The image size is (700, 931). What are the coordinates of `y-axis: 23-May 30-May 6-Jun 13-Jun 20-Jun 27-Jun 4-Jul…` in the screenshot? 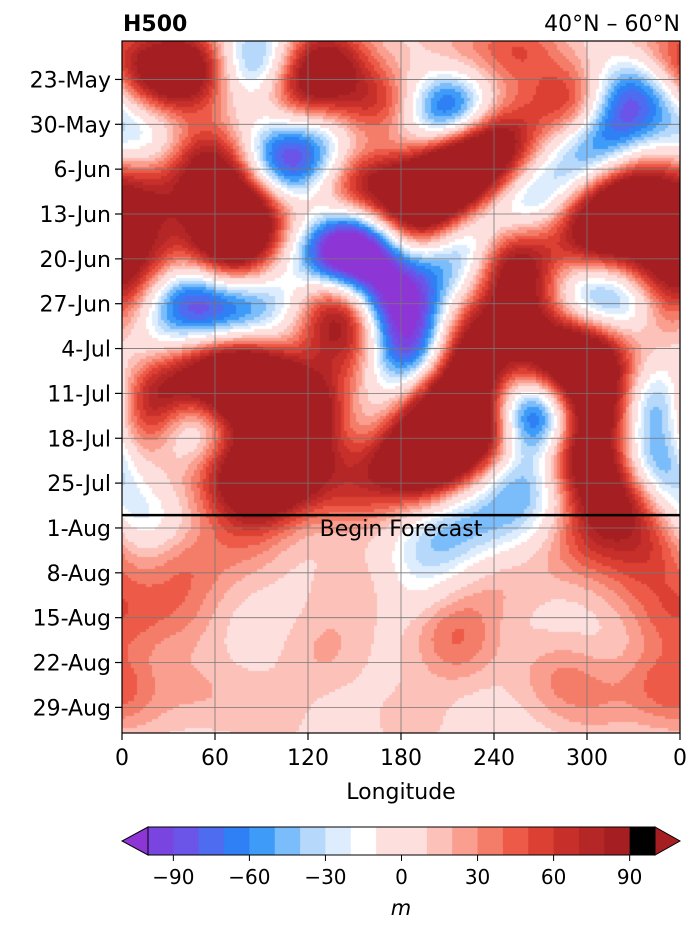 It's located at (76, 394).